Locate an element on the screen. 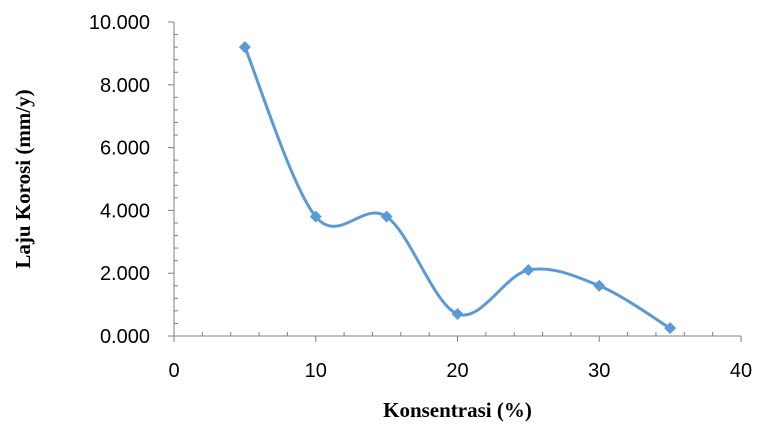  y-tick-label: 10.000 is located at coordinates (119, 23).